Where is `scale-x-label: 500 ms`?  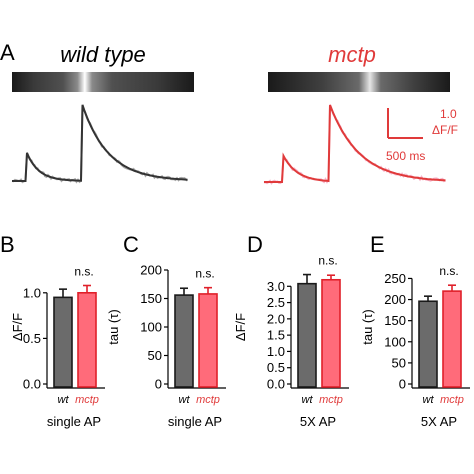 scale-x-label: 500 ms is located at coordinates (405, 156).